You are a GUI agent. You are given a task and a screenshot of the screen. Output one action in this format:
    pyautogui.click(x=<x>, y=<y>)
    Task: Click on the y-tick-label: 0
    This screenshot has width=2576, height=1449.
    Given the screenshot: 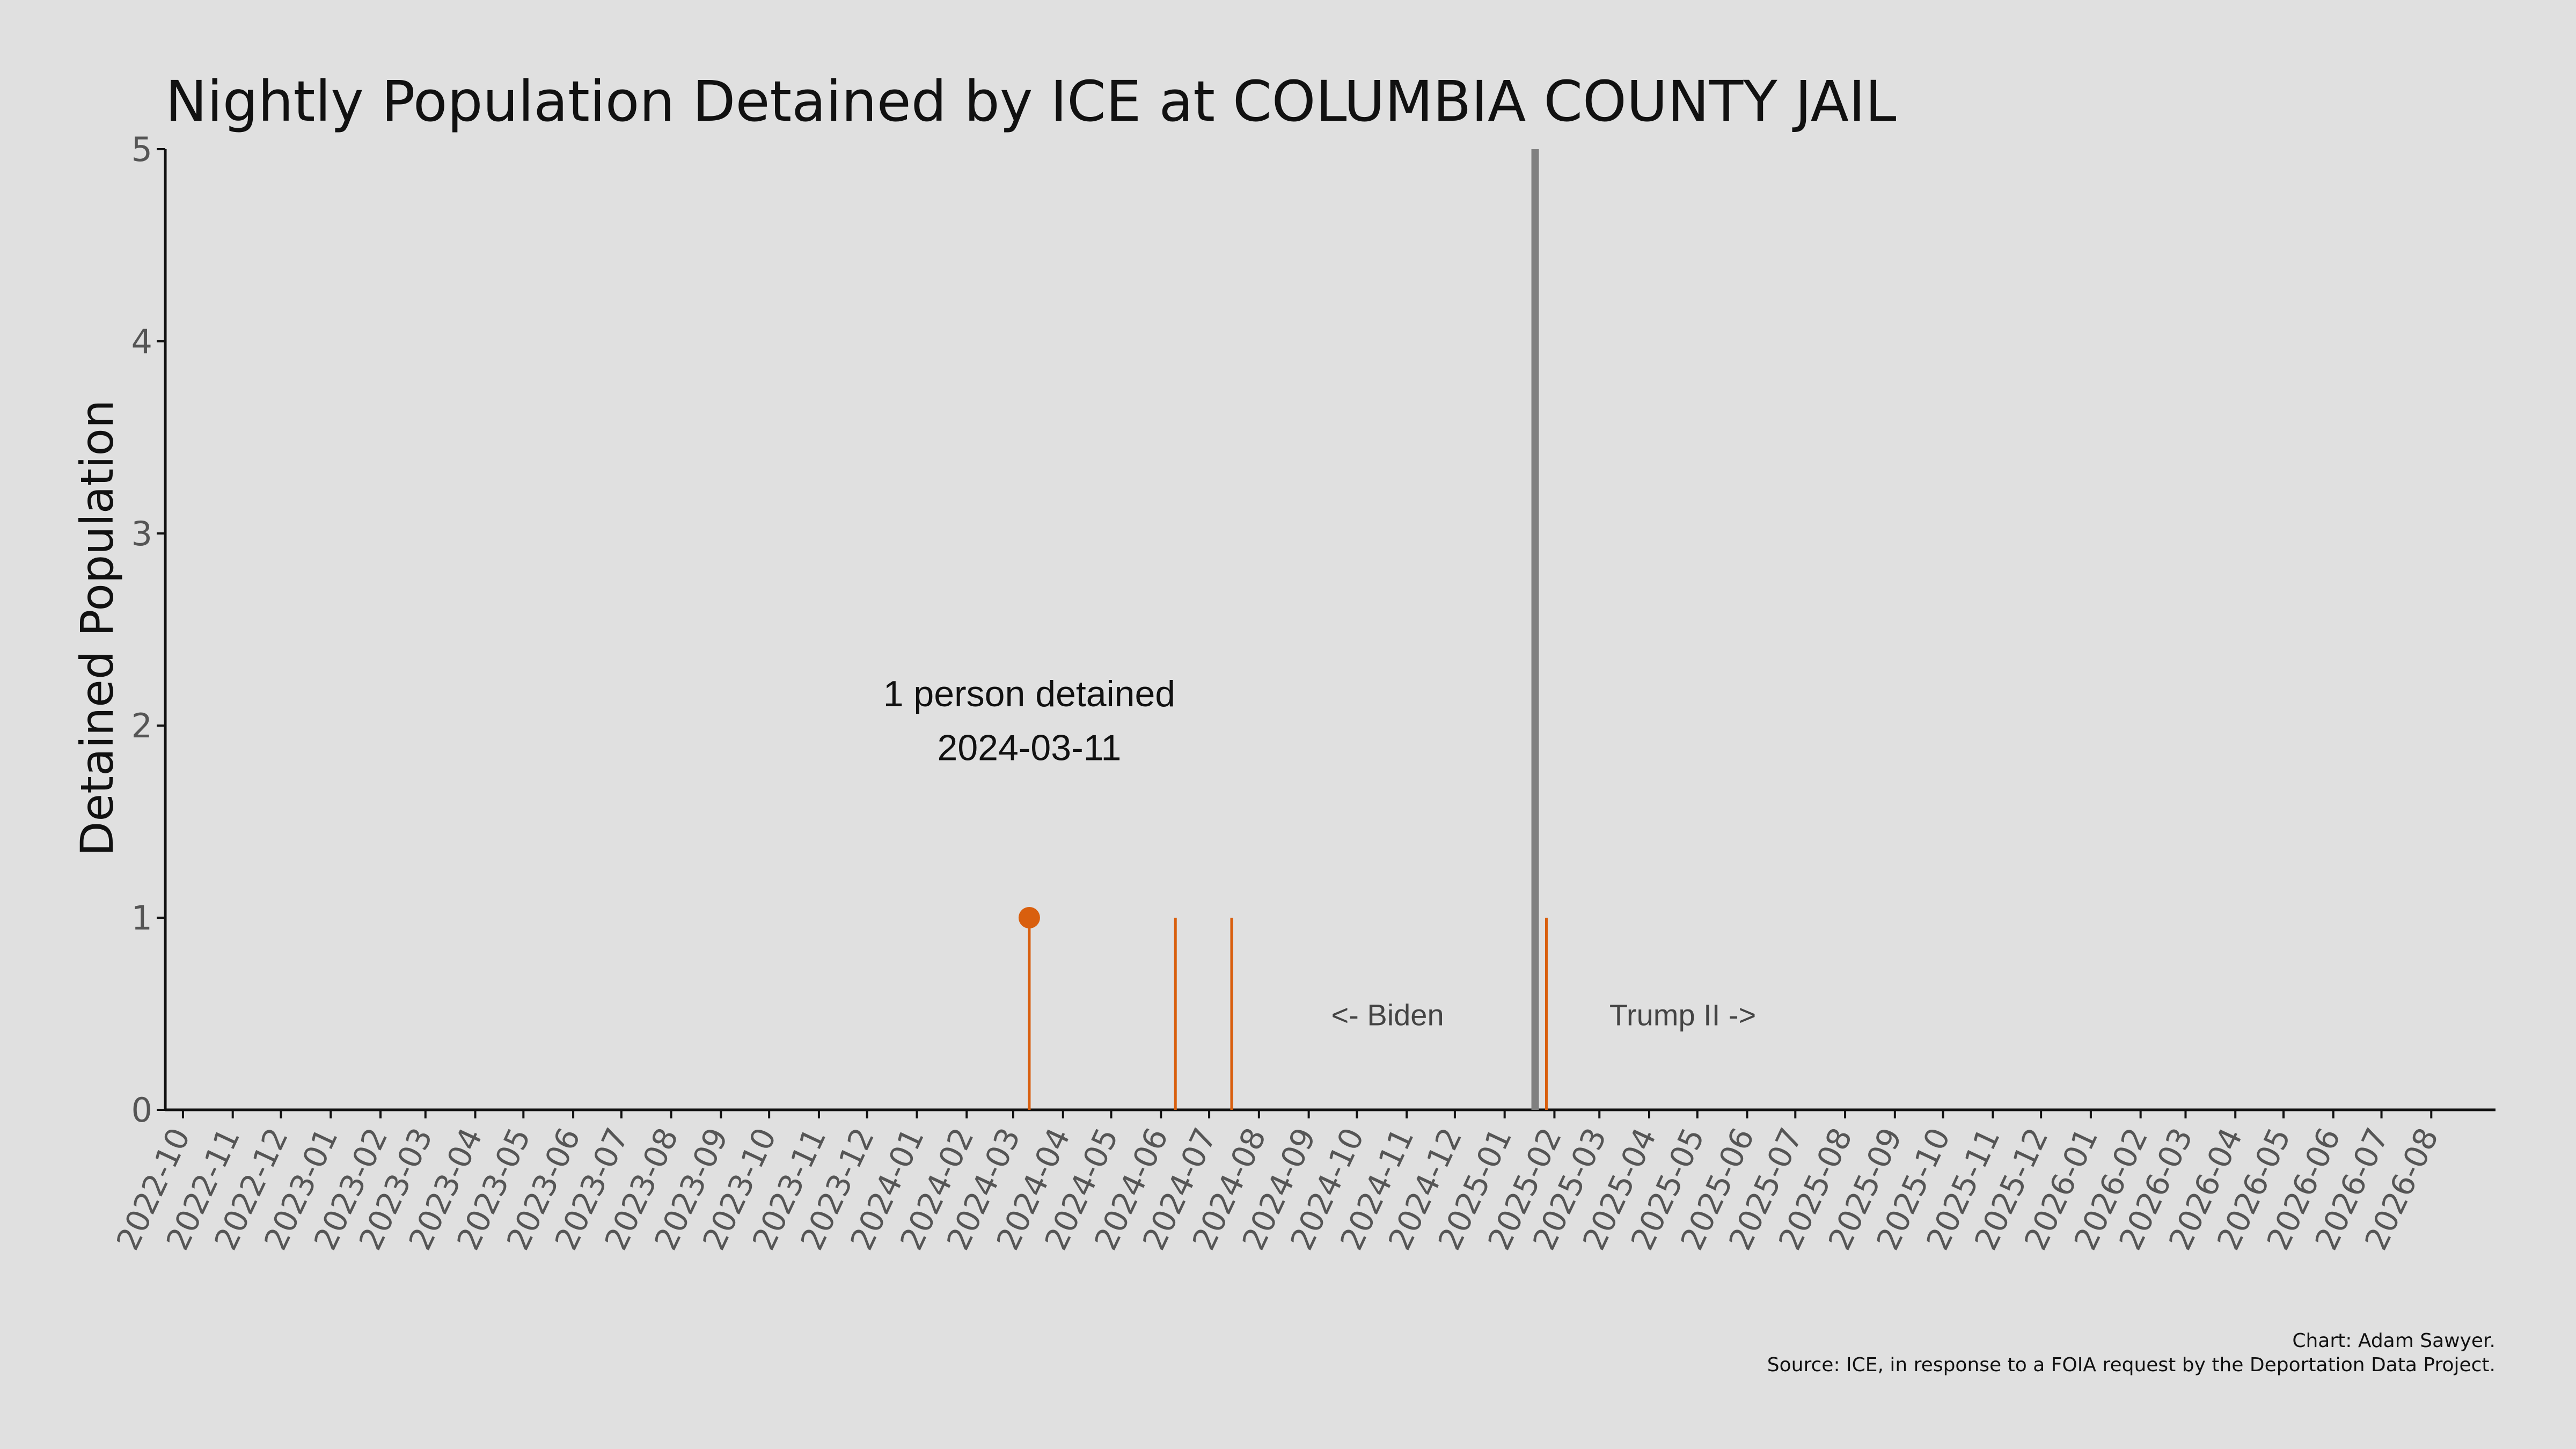 What is the action you would take?
    pyautogui.click(x=141, y=1110)
    